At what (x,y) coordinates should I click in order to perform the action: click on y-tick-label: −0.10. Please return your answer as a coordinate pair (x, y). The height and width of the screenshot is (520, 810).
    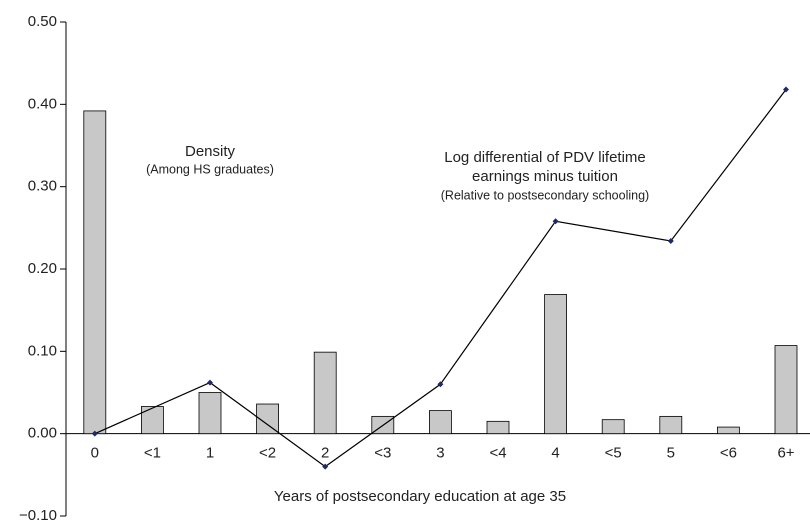
    Looking at the image, I should click on (38, 513).